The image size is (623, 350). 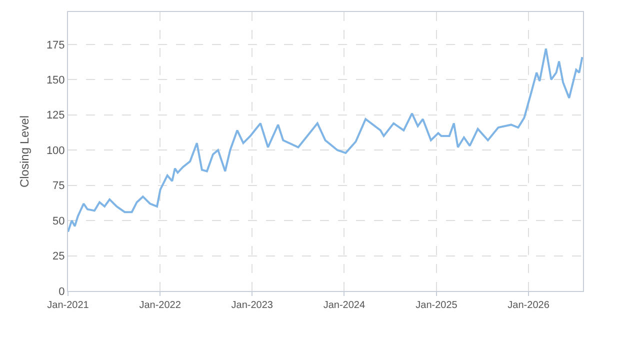 I want to click on x-tick-label: Jan-2022, so click(x=160, y=305).